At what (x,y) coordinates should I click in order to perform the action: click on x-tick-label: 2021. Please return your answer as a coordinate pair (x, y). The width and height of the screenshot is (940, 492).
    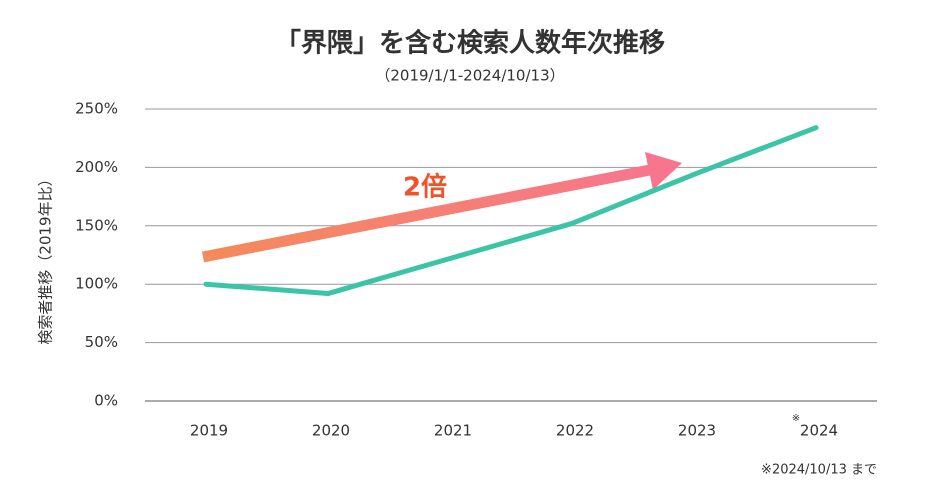
    Looking at the image, I should click on (453, 431).